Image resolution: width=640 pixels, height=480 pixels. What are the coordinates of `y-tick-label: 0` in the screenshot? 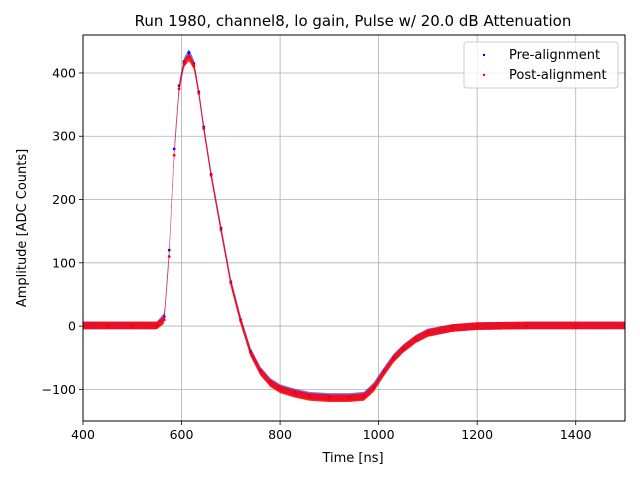 It's located at (72, 326).